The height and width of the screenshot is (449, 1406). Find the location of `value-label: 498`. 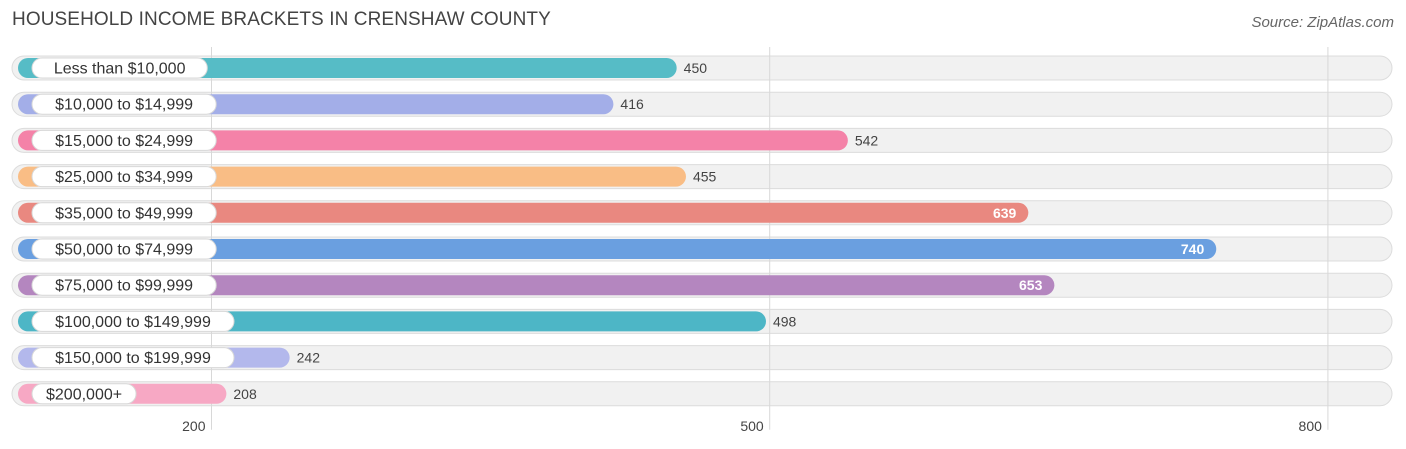

value-label: 498 is located at coordinates (785, 321).